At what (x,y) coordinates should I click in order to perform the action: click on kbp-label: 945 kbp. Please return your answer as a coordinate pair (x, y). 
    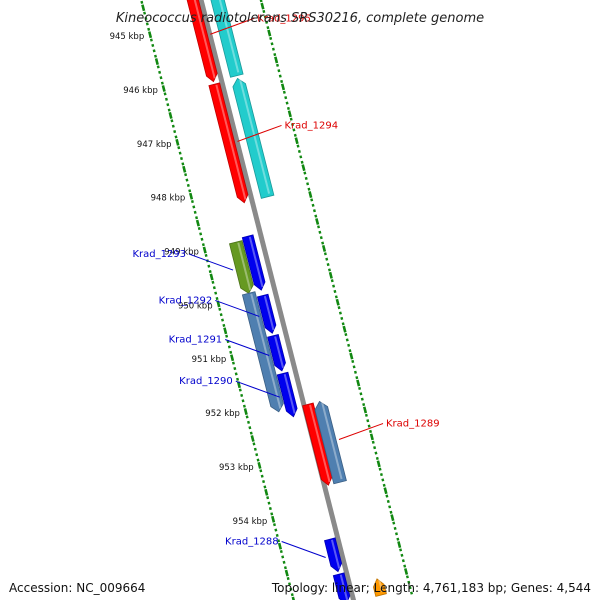
    Looking at the image, I should click on (127, 37).